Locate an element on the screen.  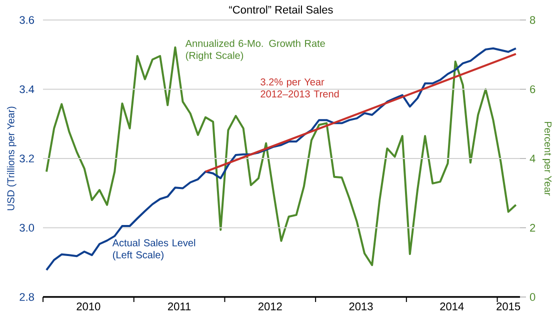
y-tick-label: 3.6 is located at coordinates (27, 20).